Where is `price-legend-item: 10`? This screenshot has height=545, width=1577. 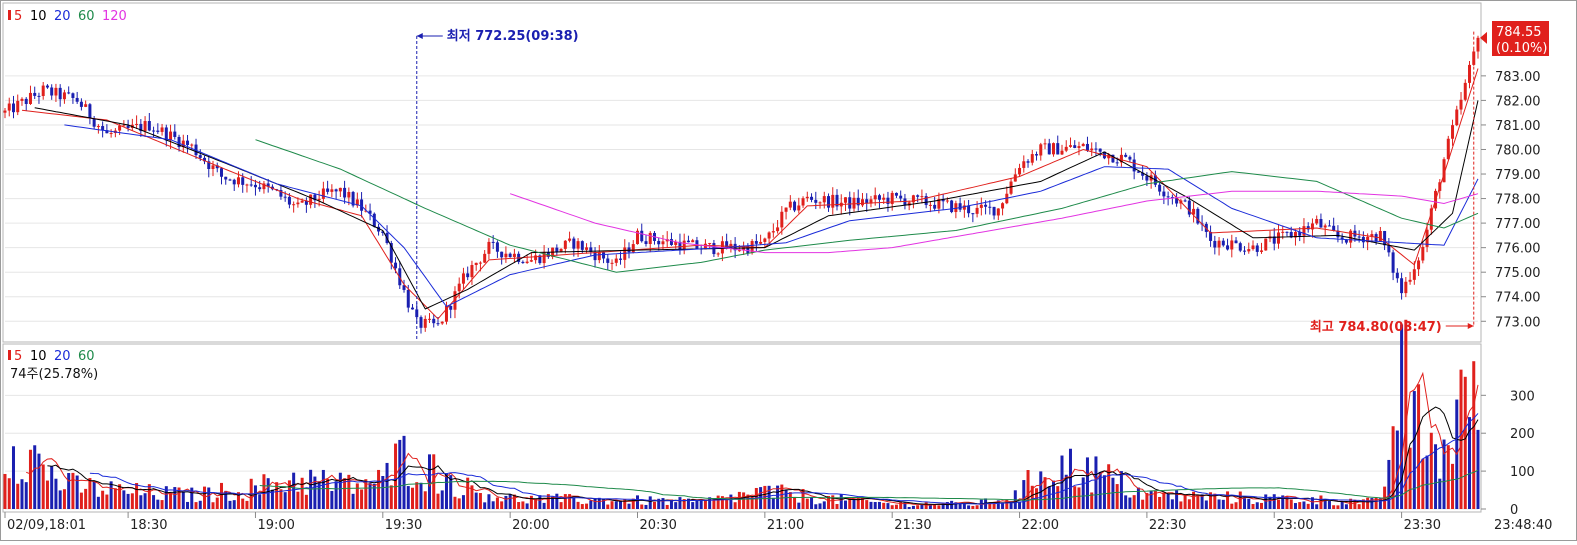 price-legend-item: 10 is located at coordinates (38, 16).